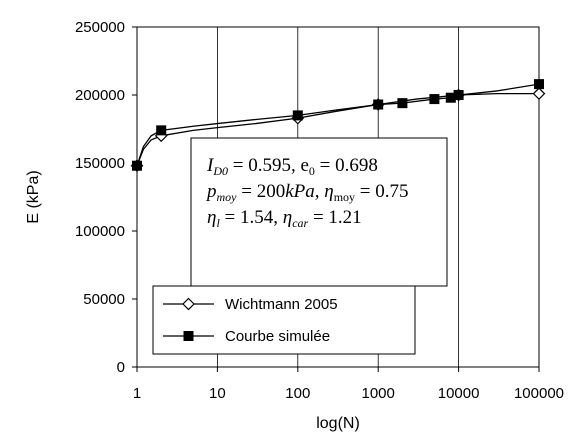 The image size is (576, 433). Describe the element at coordinates (104, 299) in the screenshot. I see `y-tick-label: 50000` at that location.